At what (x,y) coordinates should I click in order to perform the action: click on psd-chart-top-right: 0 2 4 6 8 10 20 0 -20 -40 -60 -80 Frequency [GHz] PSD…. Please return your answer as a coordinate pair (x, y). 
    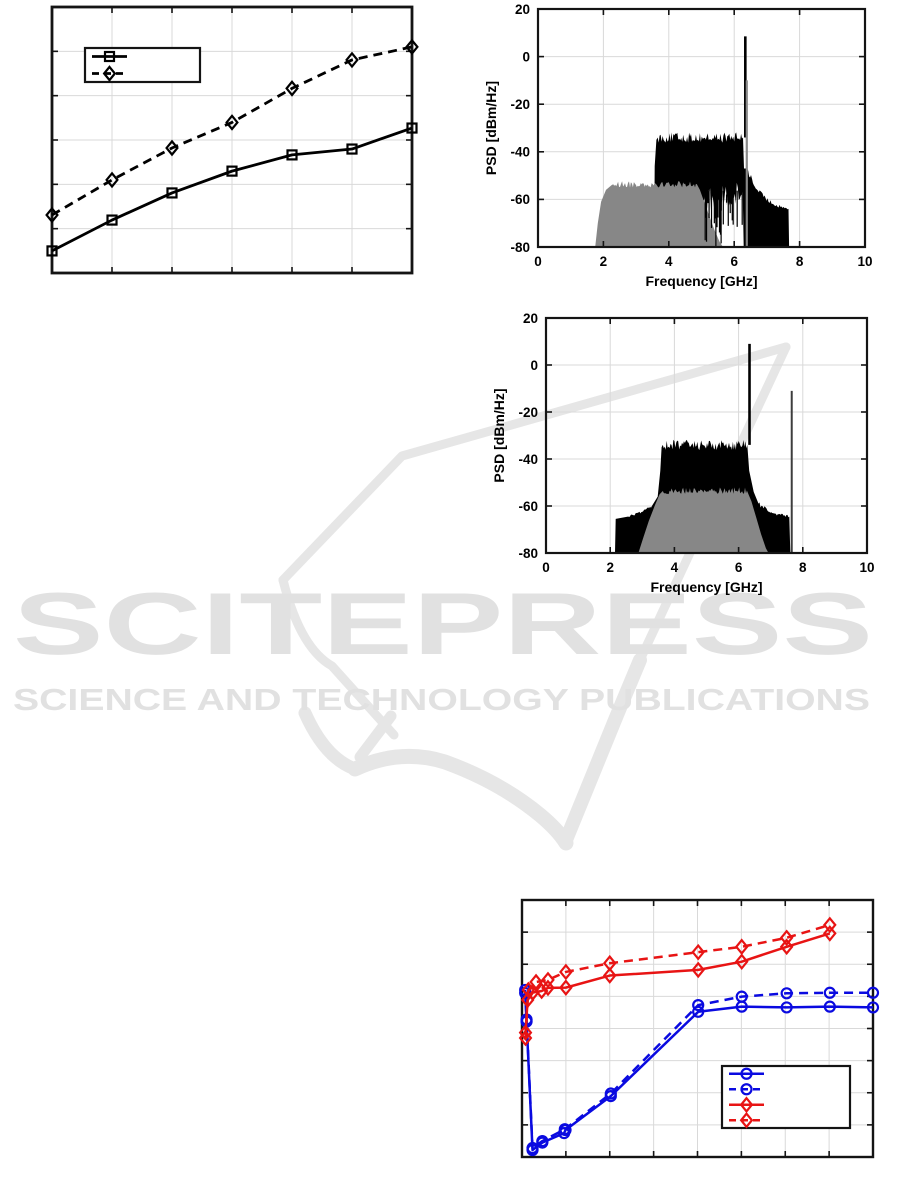
    Looking at the image, I should click on (678, 145).